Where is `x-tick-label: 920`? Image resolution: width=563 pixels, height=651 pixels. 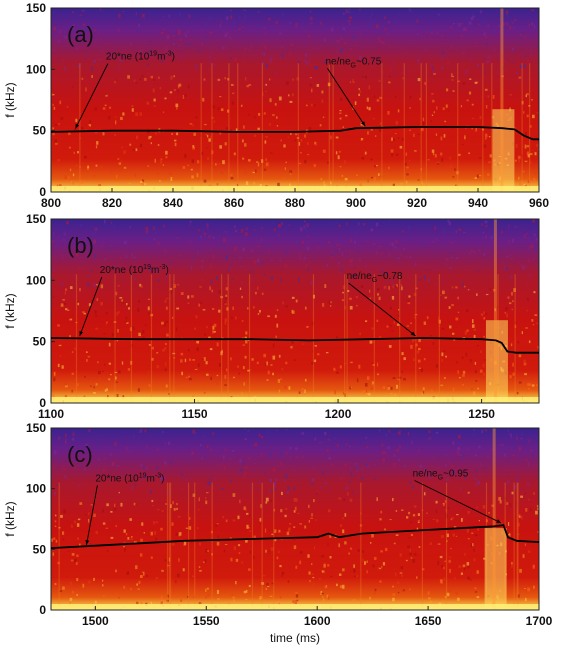 x-tick-label: 920 is located at coordinates (417, 203).